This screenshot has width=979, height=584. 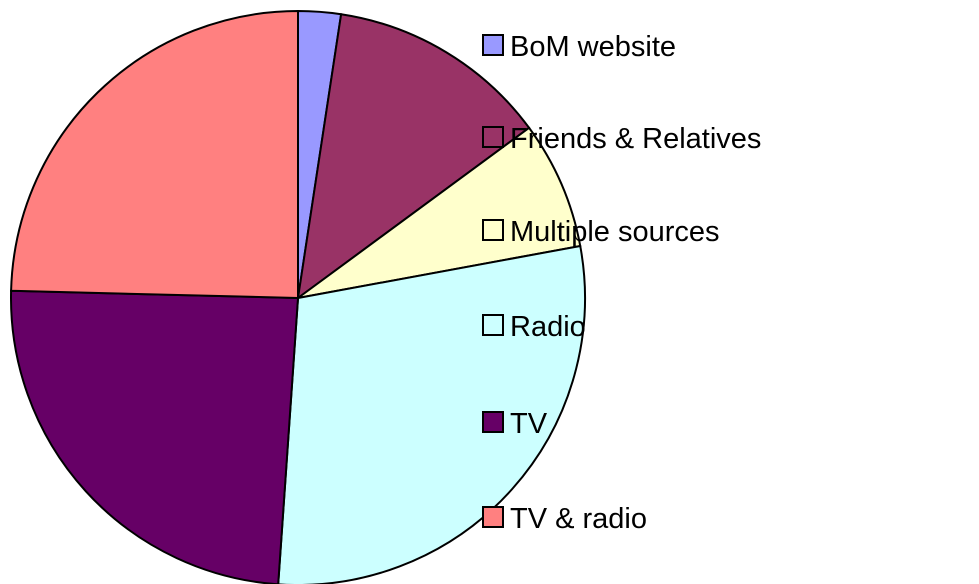 What do you see at coordinates (593, 47) in the screenshot?
I see `legend-label: BoM website` at bounding box center [593, 47].